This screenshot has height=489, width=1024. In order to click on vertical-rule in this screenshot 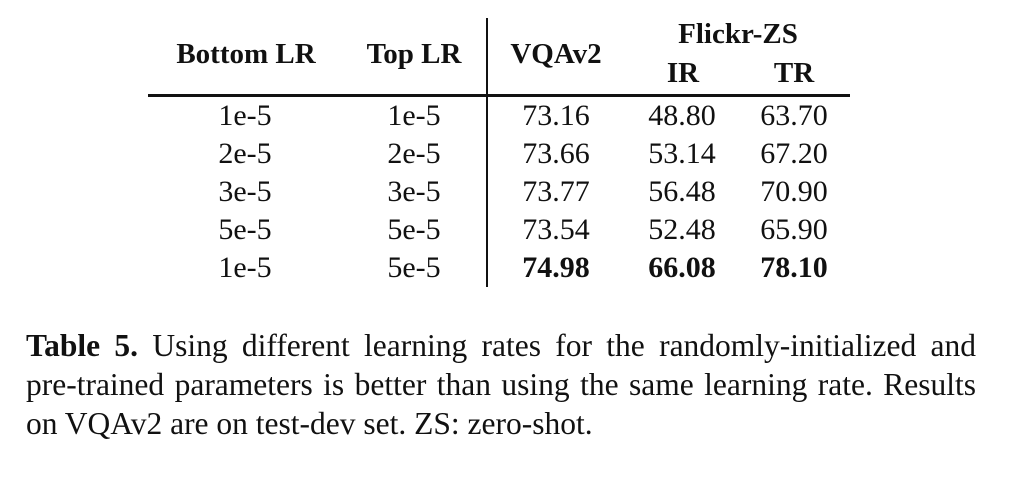, I will do `click(487, 152)`.